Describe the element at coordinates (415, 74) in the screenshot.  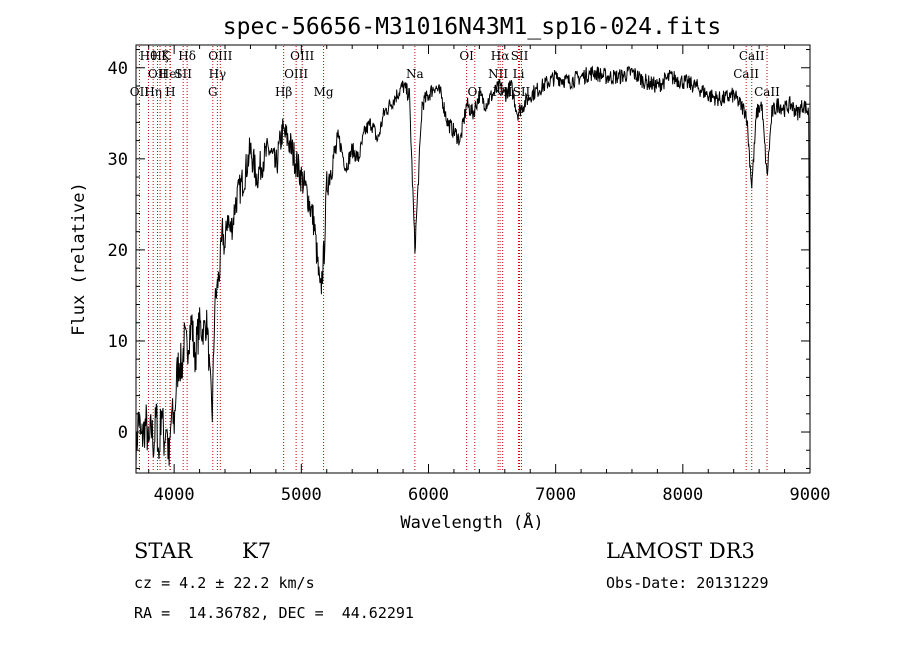
I see `line-marker-label: Na` at that location.